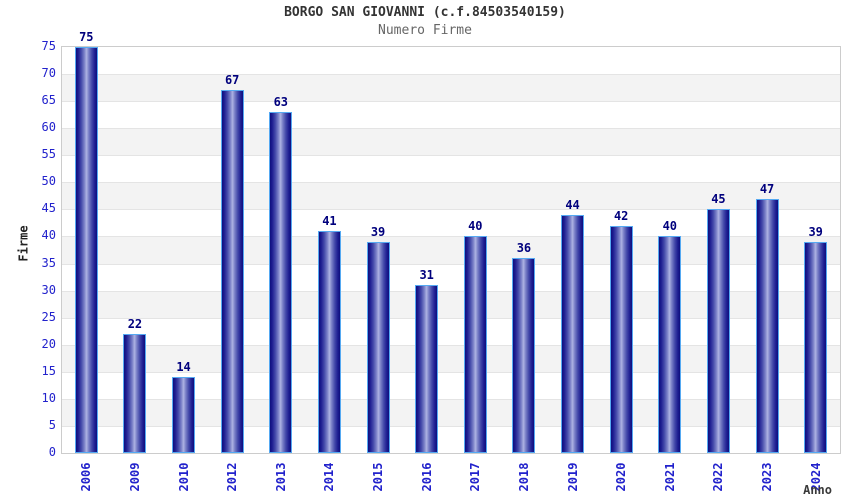  What do you see at coordinates (48, 127) in the screenshot?
I see `y-tick-label: 60` at bounding box center [48, 127].